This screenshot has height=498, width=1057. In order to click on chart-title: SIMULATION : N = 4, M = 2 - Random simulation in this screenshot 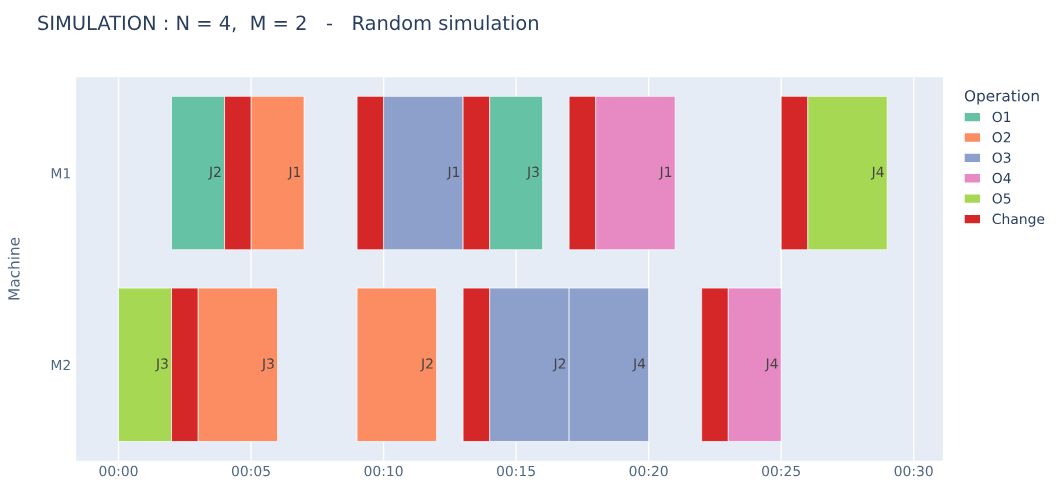, I will do `click(288, 24)`.